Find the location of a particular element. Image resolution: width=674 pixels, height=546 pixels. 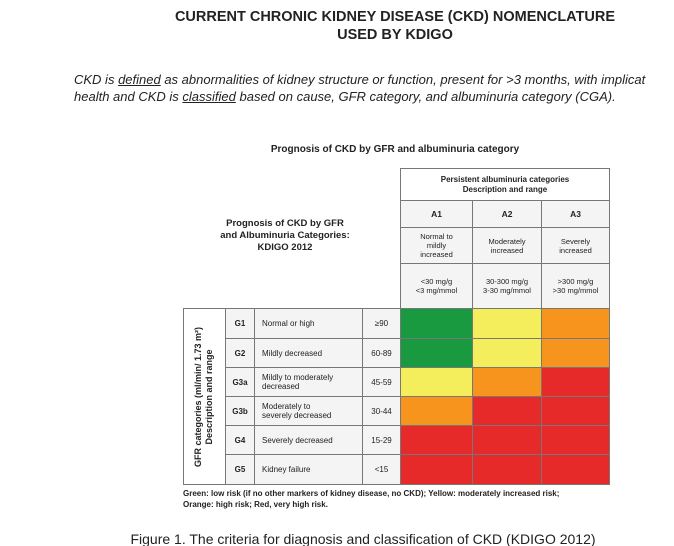

text-line: Moderately is located at coordinates (507, 241).